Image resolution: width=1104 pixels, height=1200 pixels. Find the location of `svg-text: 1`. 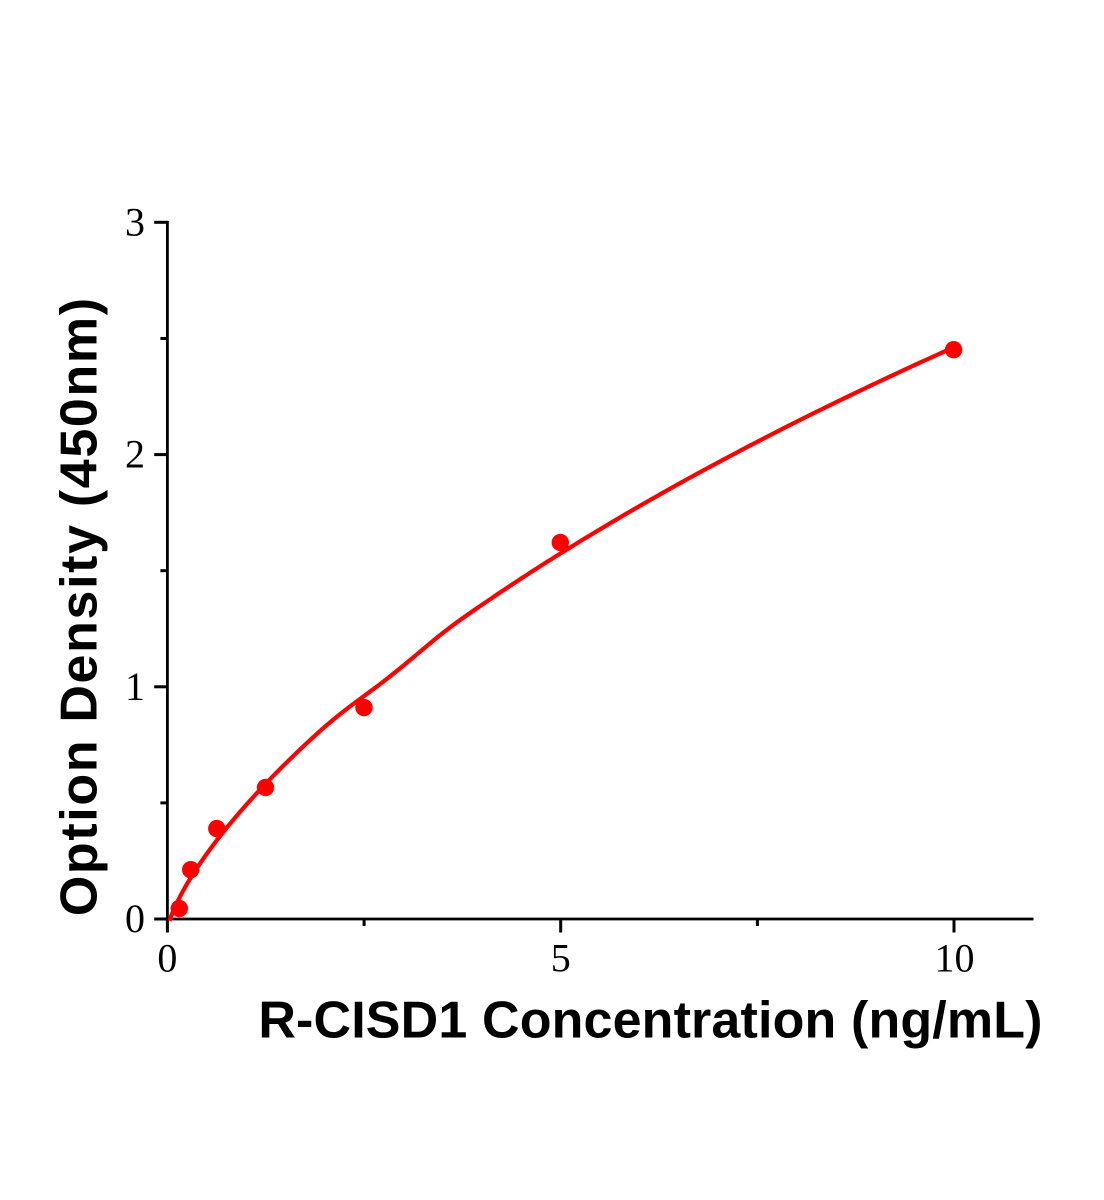

svg-text: 1 is located at coordinates (135, 686).